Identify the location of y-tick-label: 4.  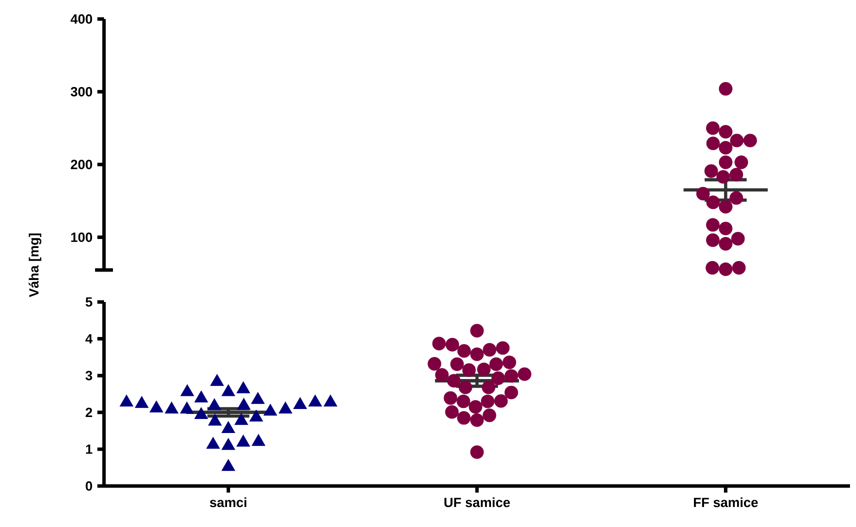
(89, 339).